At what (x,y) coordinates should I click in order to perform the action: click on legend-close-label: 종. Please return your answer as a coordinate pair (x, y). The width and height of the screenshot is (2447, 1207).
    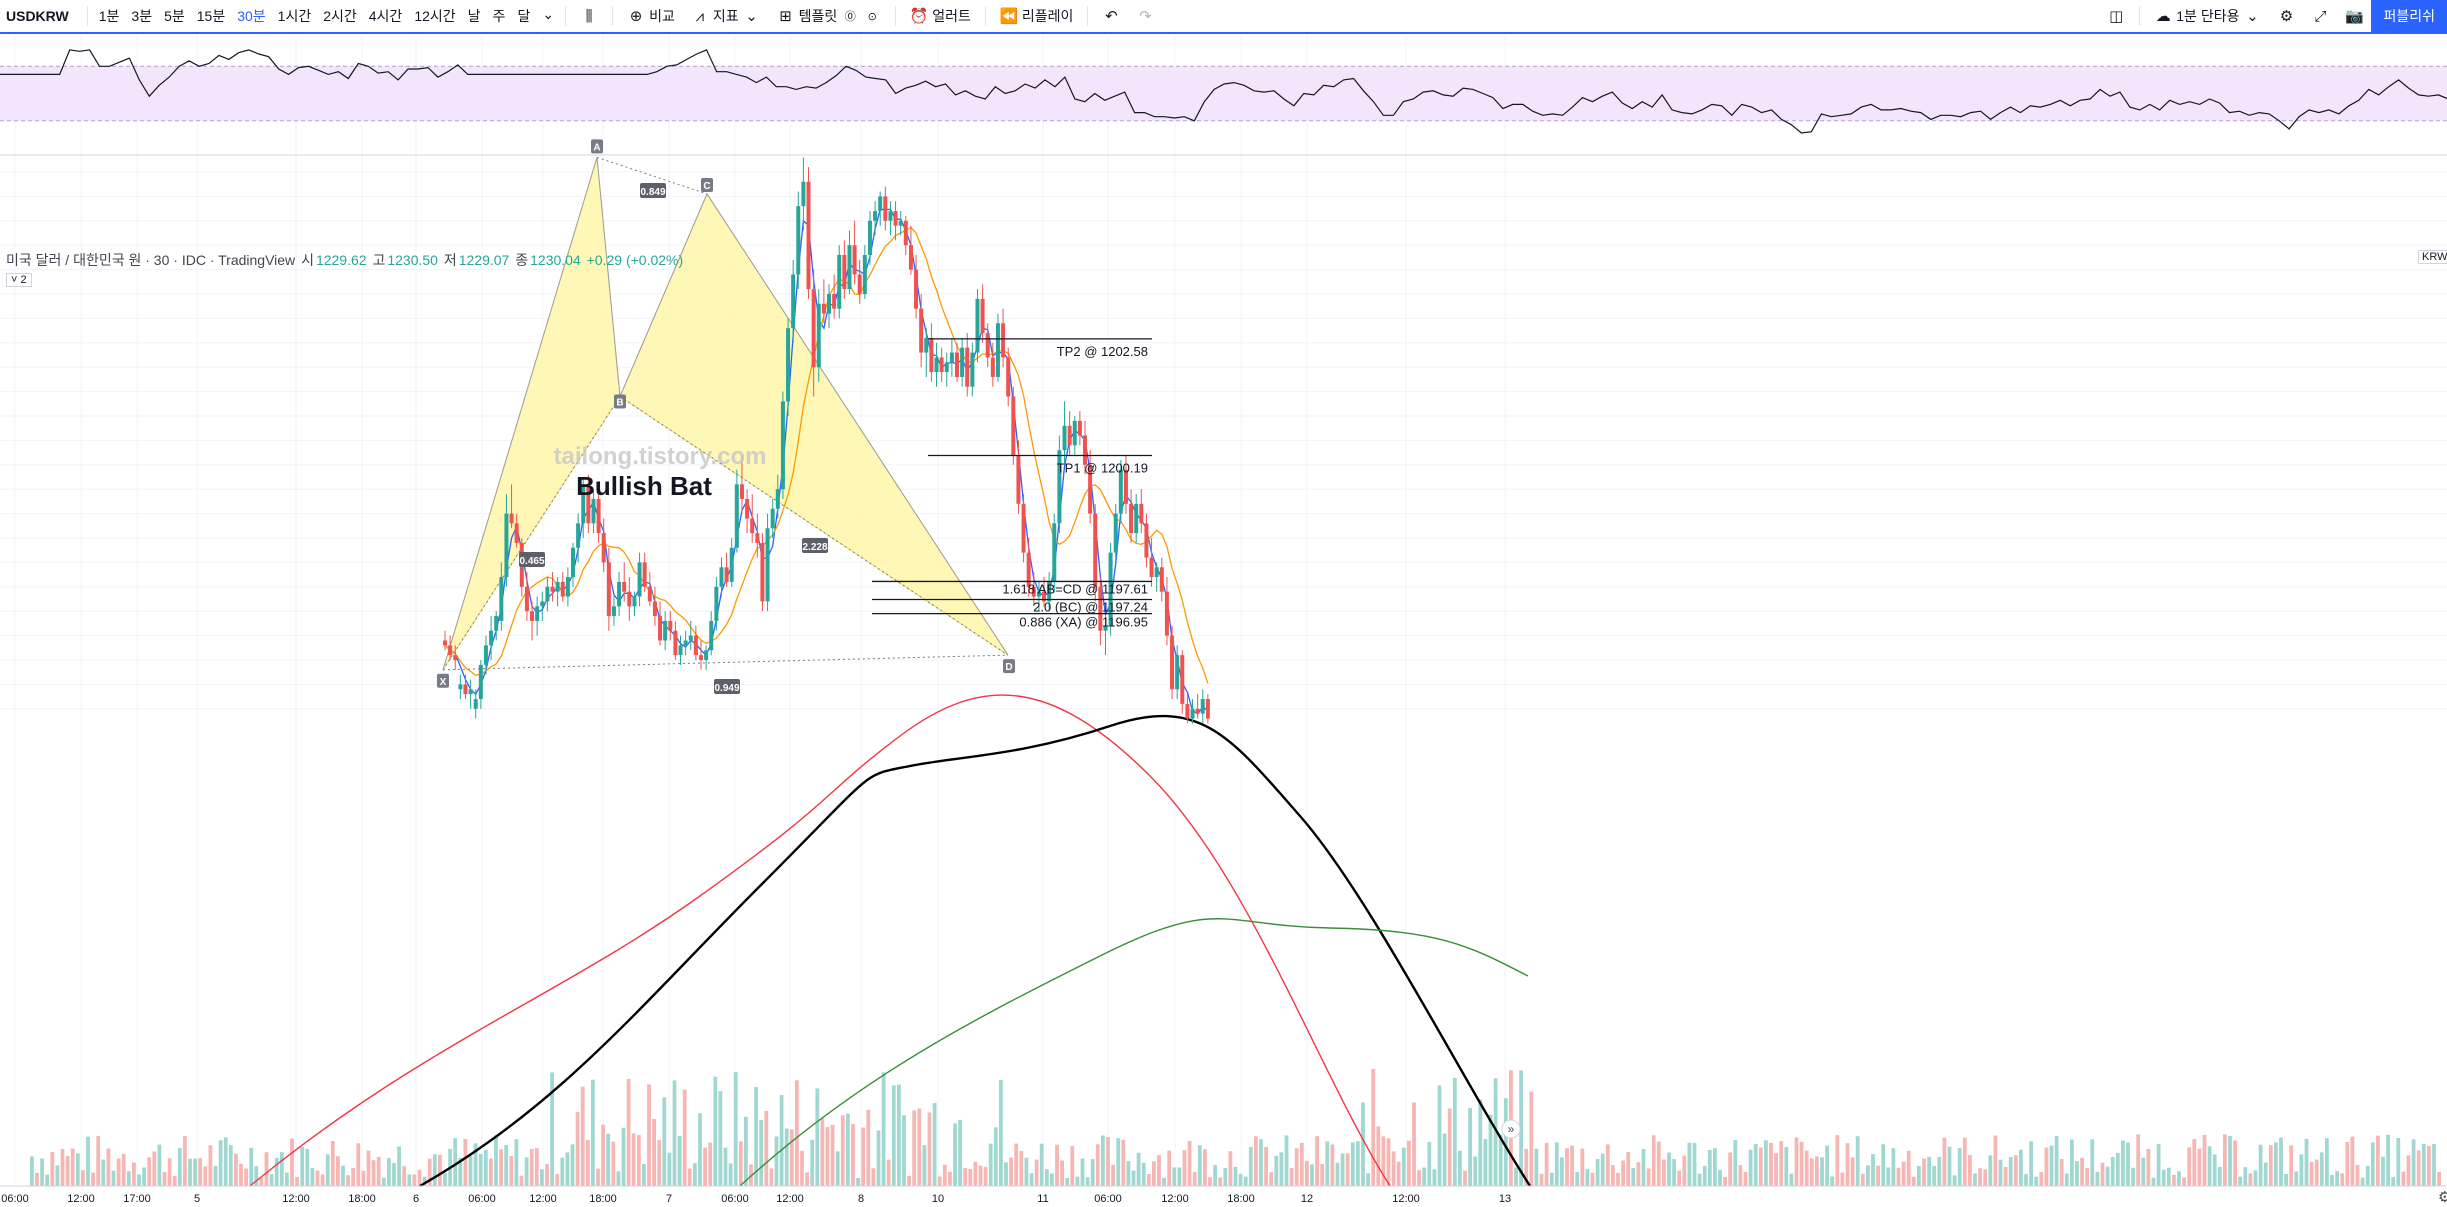
    Looking at the image, I should click on (522, 260).